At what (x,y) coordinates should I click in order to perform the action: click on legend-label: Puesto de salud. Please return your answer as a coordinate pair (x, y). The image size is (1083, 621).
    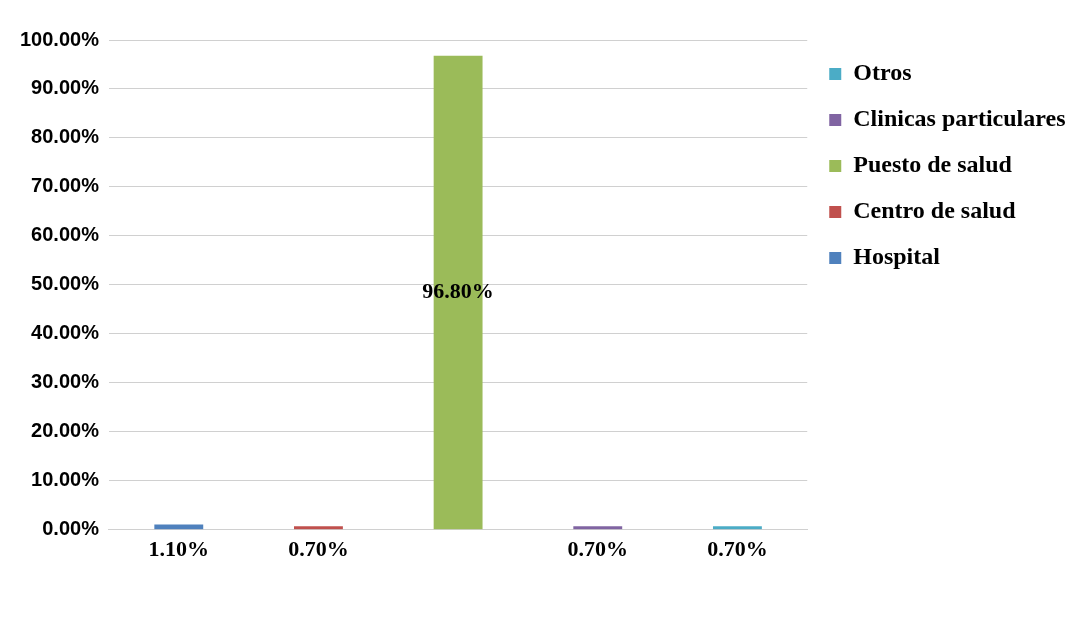
    Looking at the image, I should click on (933, 164).